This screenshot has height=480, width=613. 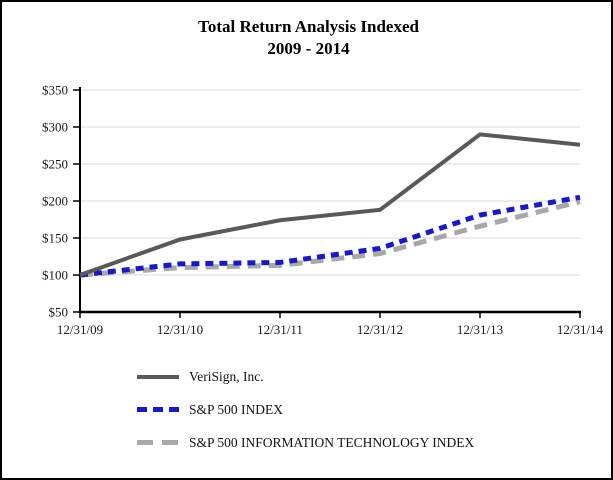 What do you see at coordinates (226, 376) in the screenshot?
I see `legend-label-verisign: VeriSign, Inc.` at bounding box center [226, 376].